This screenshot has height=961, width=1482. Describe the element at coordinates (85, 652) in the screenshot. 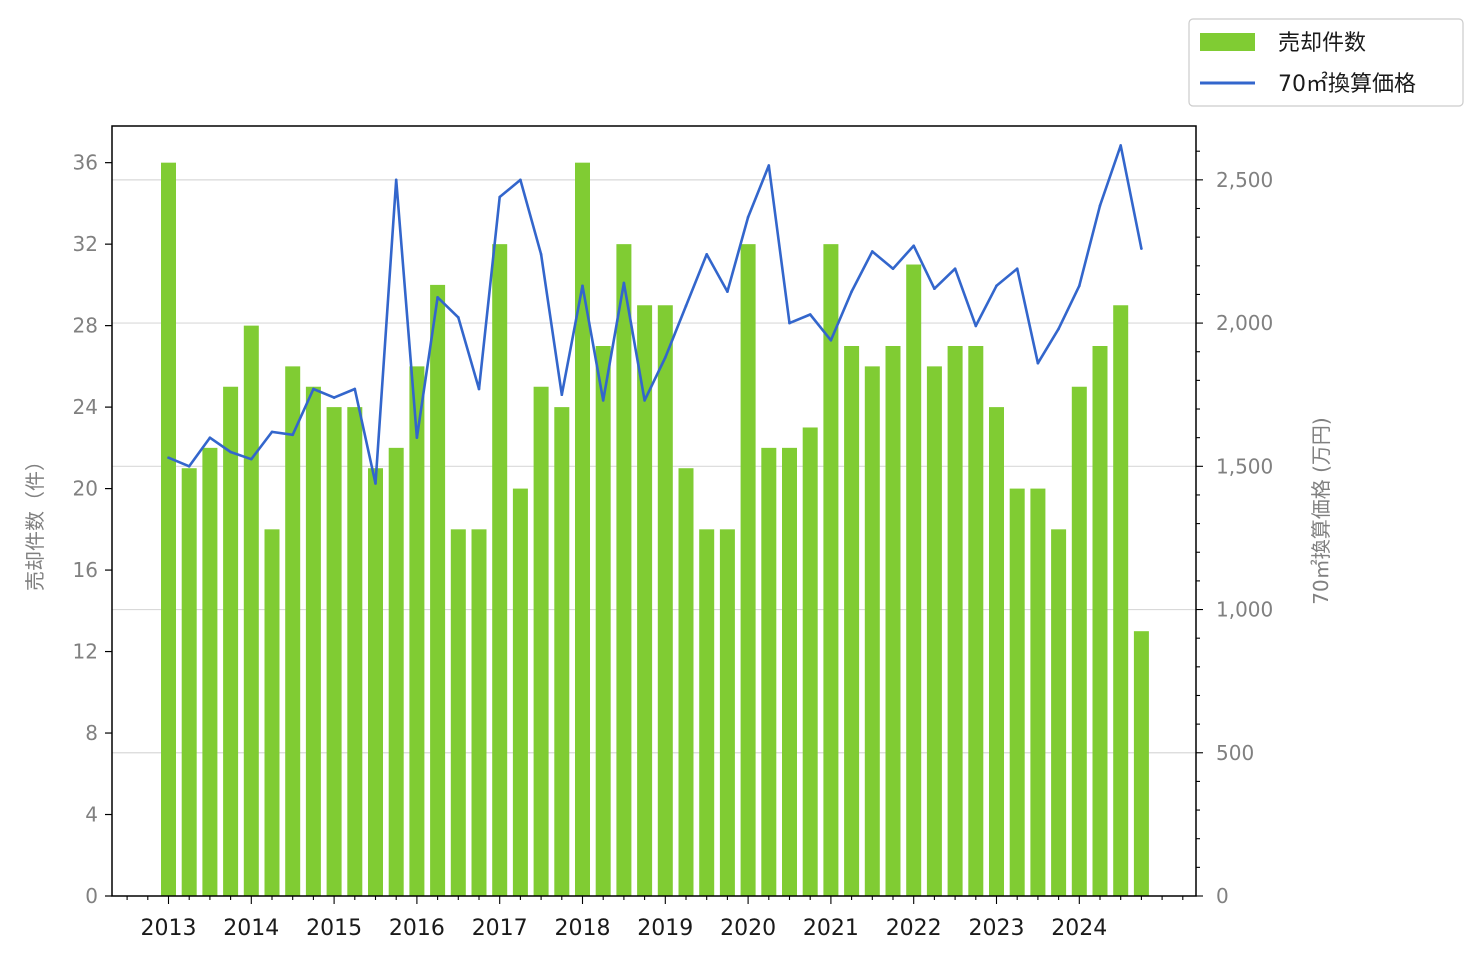

I see `left-tick-label: 12` at that location.